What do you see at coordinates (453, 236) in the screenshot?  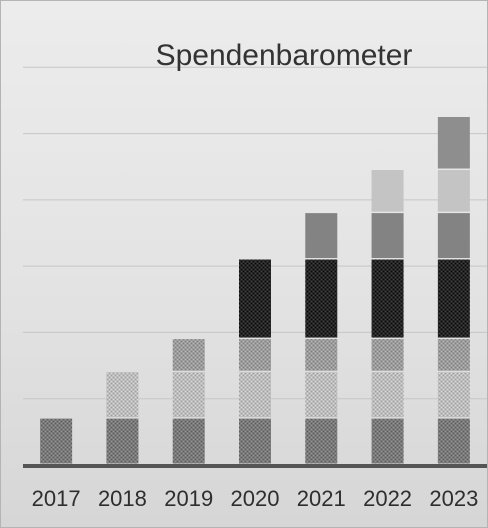 I see `bar-segment-2023-s5` at bounding box center [453, 236].